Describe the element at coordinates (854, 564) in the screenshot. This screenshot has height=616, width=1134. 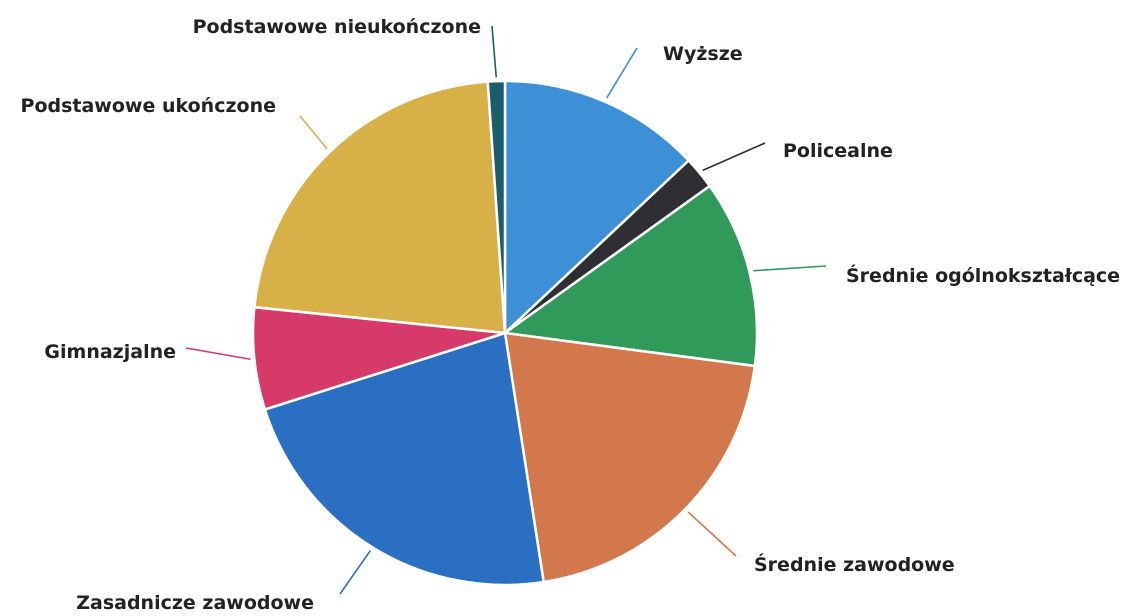
I see `slice-label-3: Średnie zawodowe` at that location.